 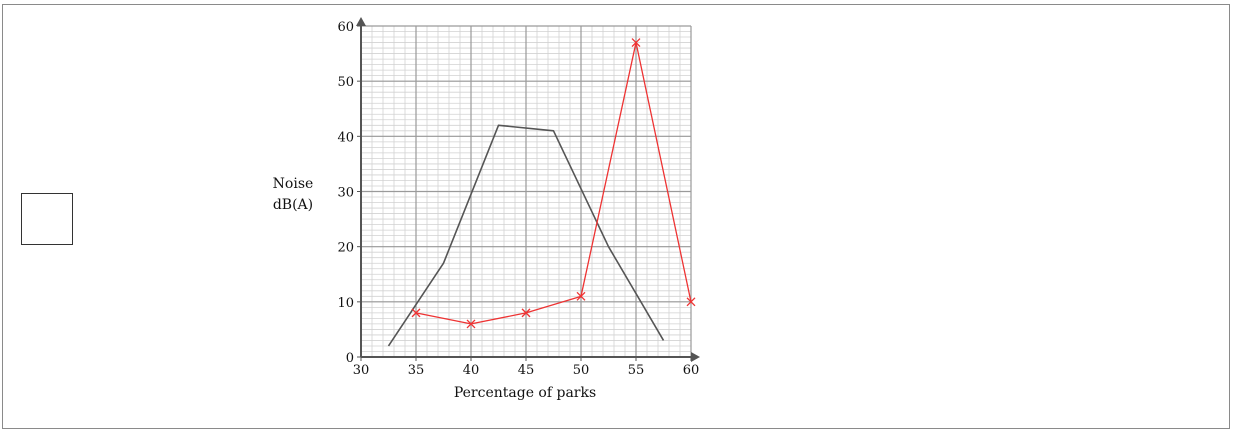 I want to click on x-axis-label: Percentage of parks, so click(x=525, y=393).